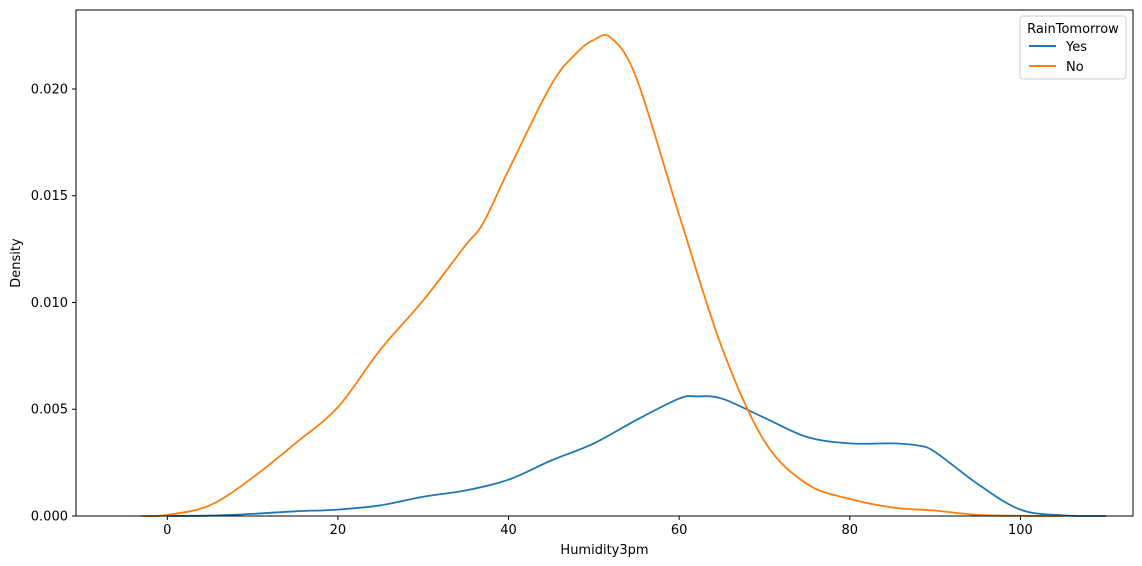 This screenshot has height=566, width=1142. Describe the element at coordinates (598, 527) in the screenshot. I see `x-axis: 0 20 40 60 80 100` at that location.